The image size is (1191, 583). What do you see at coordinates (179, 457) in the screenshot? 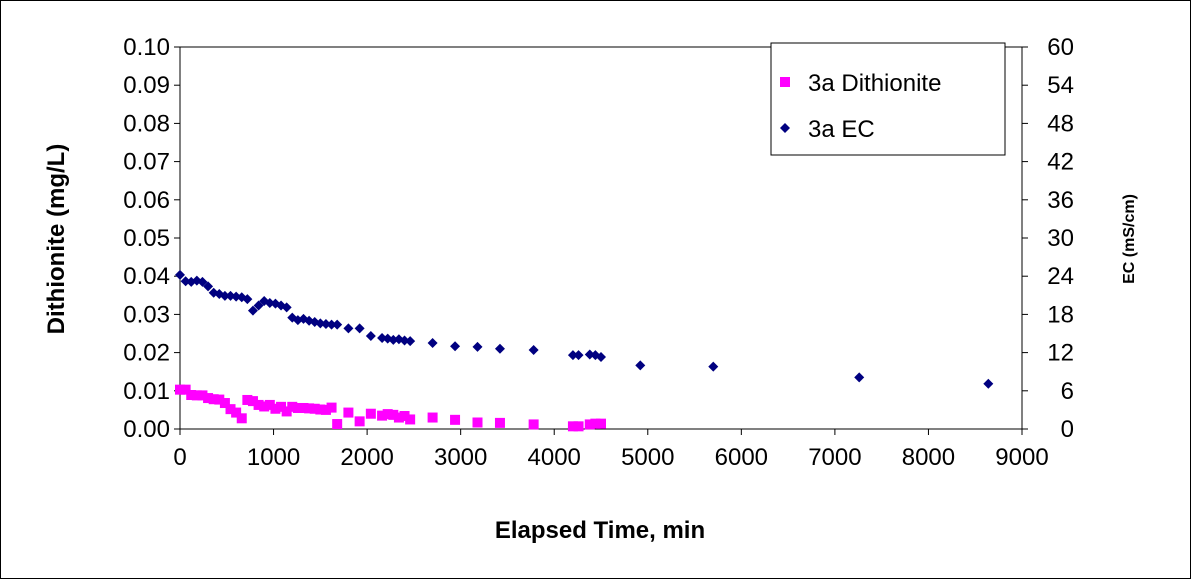
I see `x-tick-label: 0` at bounding box center [179, 457].